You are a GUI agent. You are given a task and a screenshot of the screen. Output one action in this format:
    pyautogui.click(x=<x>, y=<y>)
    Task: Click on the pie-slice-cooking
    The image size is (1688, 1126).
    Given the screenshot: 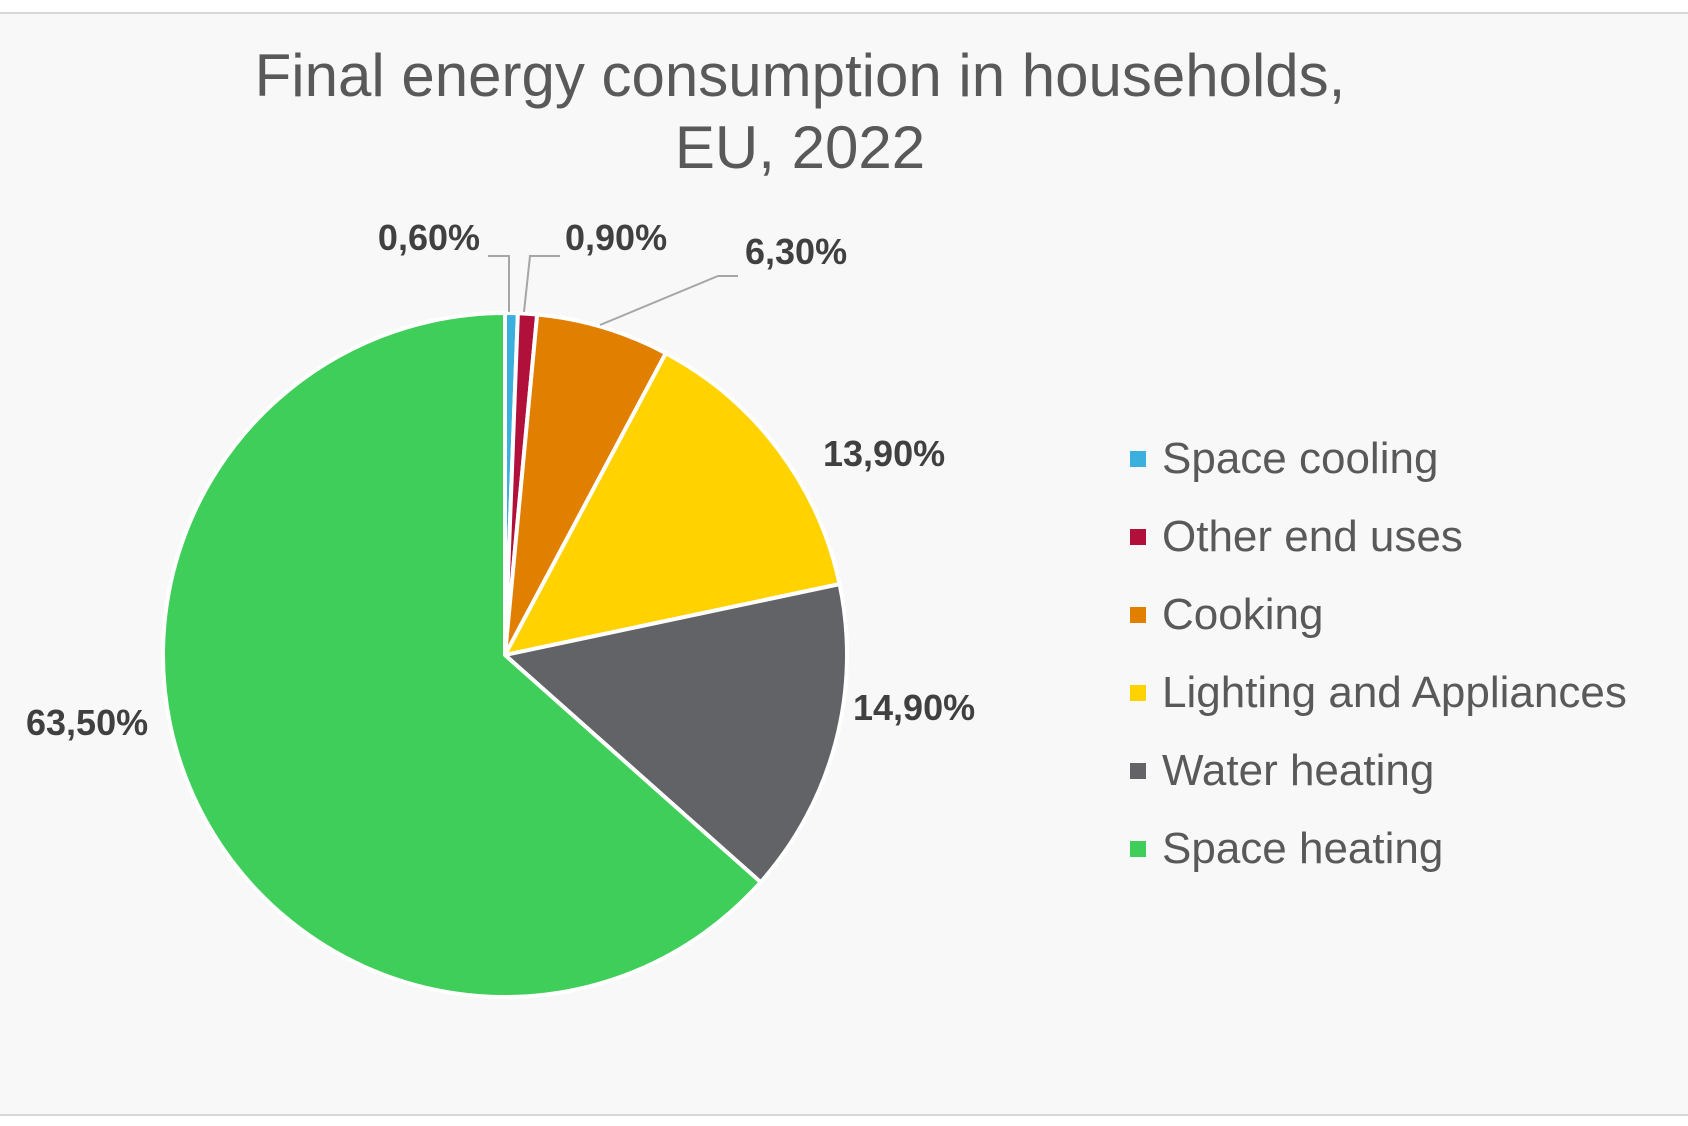 What is the action you would take?
    pyautogui.click(x=585, y=484)
    